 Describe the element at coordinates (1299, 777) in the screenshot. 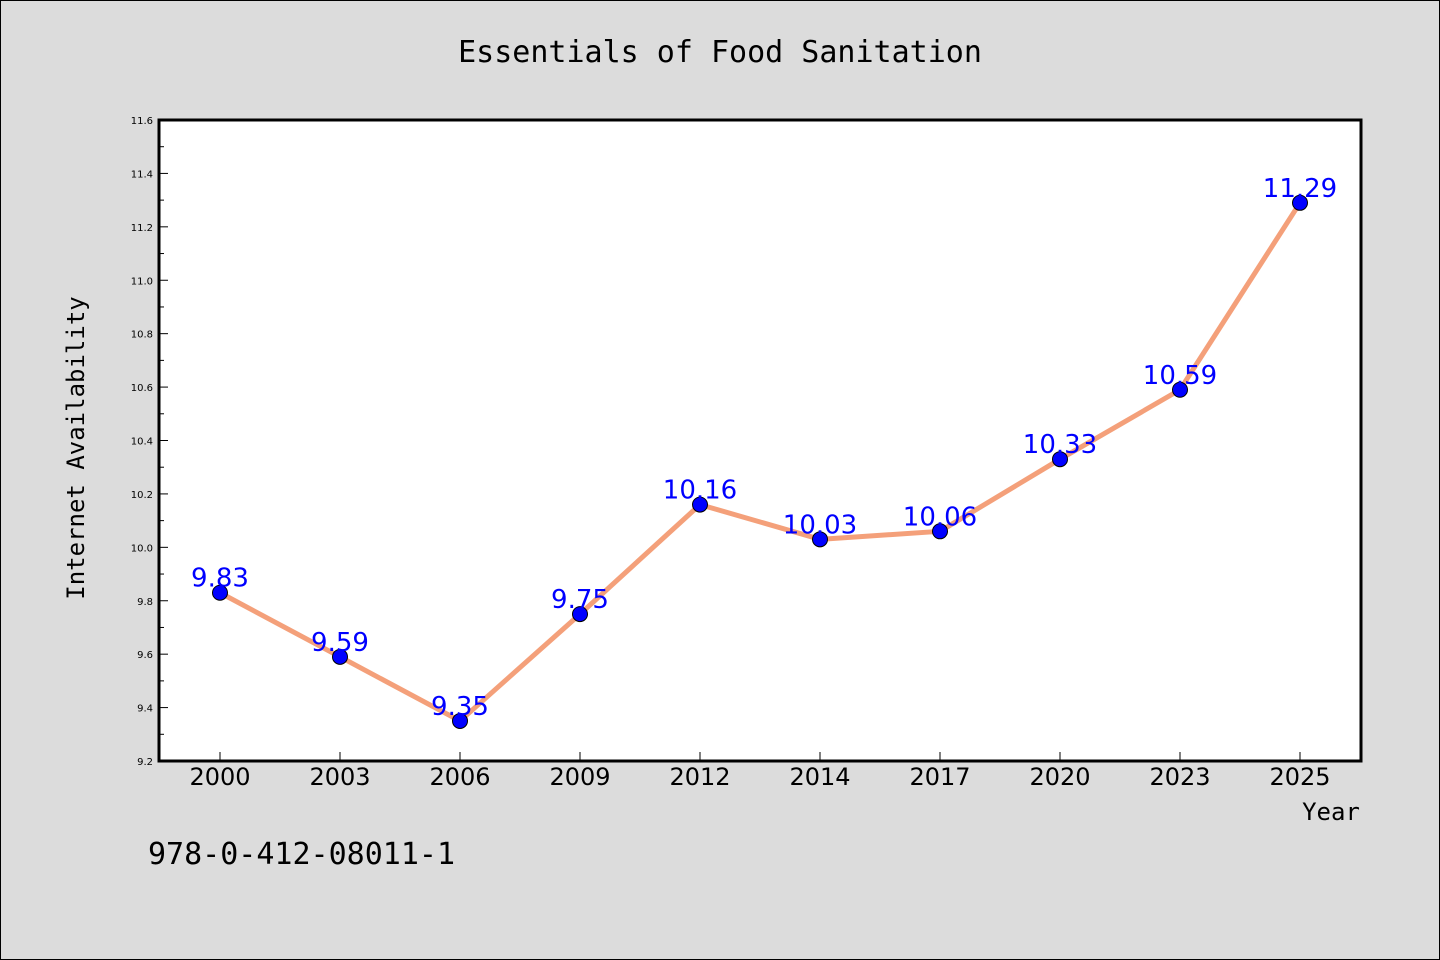

I see `x-tick-label: 2025` at that location.